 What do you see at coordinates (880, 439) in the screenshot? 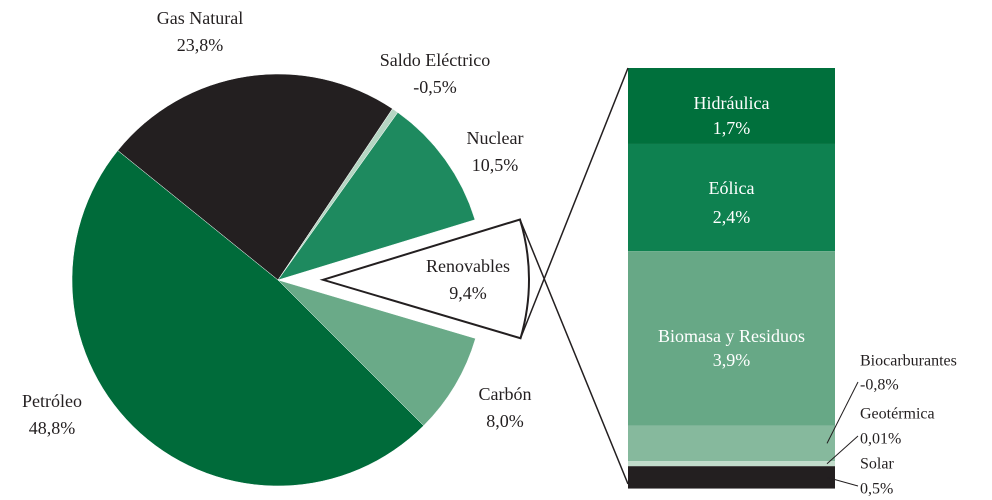
I see `segment-value-label: 0,01%` at bounding box center [880, 439].